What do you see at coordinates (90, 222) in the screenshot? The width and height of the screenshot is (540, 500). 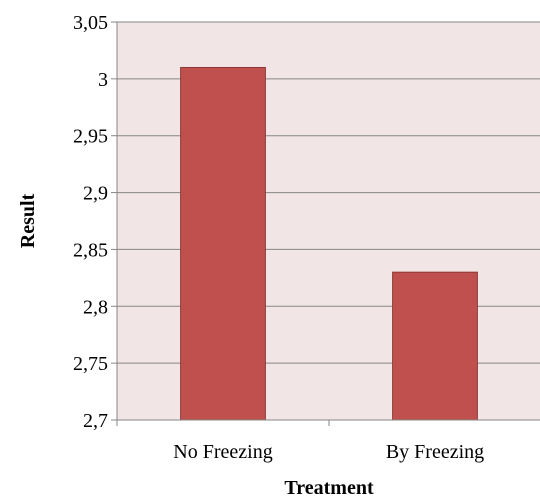 I see `y-tick-labels: 2,7 2,75 2,8 2,85 2,9 2,95 3 3,05` at bounding box center [90, 222].